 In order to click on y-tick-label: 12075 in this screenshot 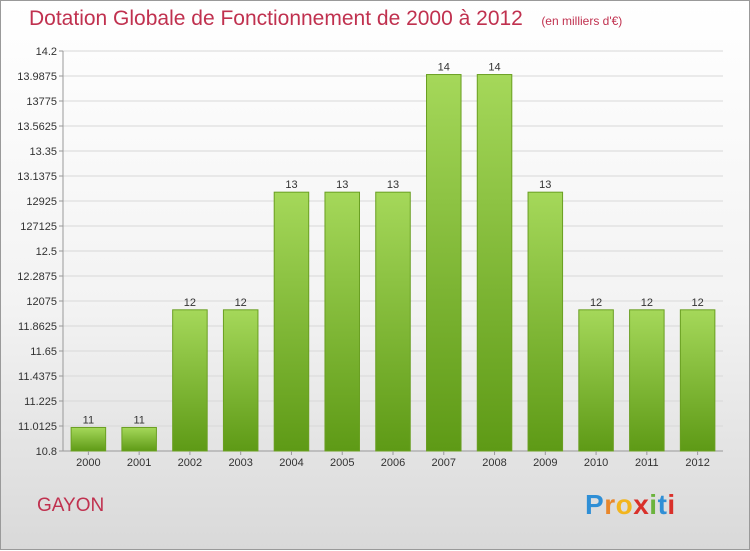, I will do `click(41, 302)`.